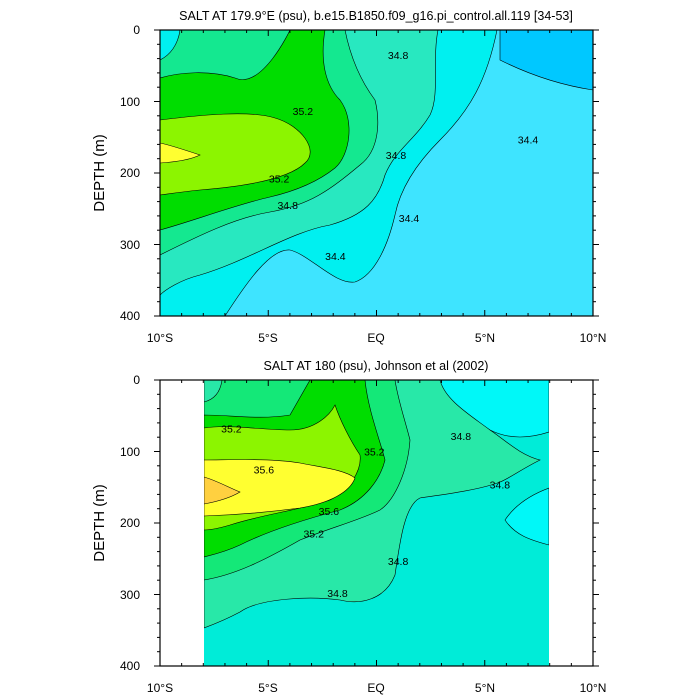 The width and height of the screenshot is (700, 700). I want to click on bottom-x-tick-10s: 10°S, so click(160, 688).